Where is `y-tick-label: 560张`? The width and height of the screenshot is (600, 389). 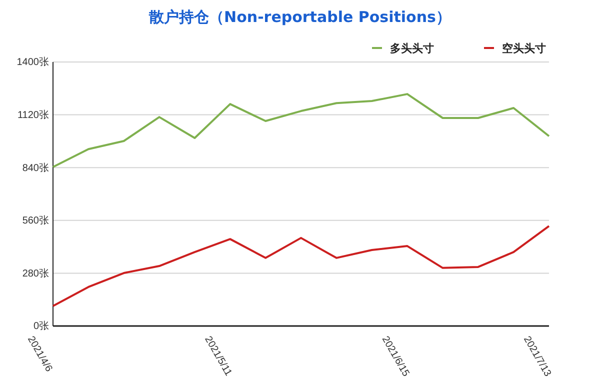 y-tick-label: 560张 is located at coordinates (35, 220).